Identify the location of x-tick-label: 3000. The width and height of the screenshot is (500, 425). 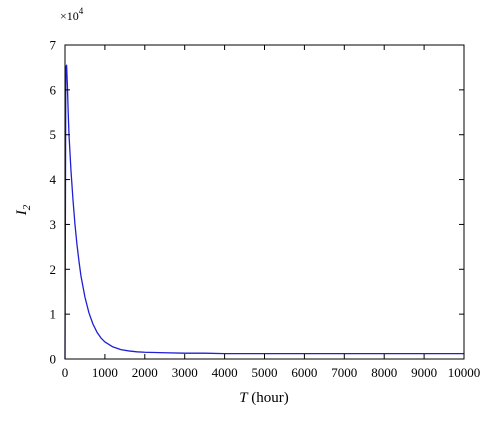
(185, 372).